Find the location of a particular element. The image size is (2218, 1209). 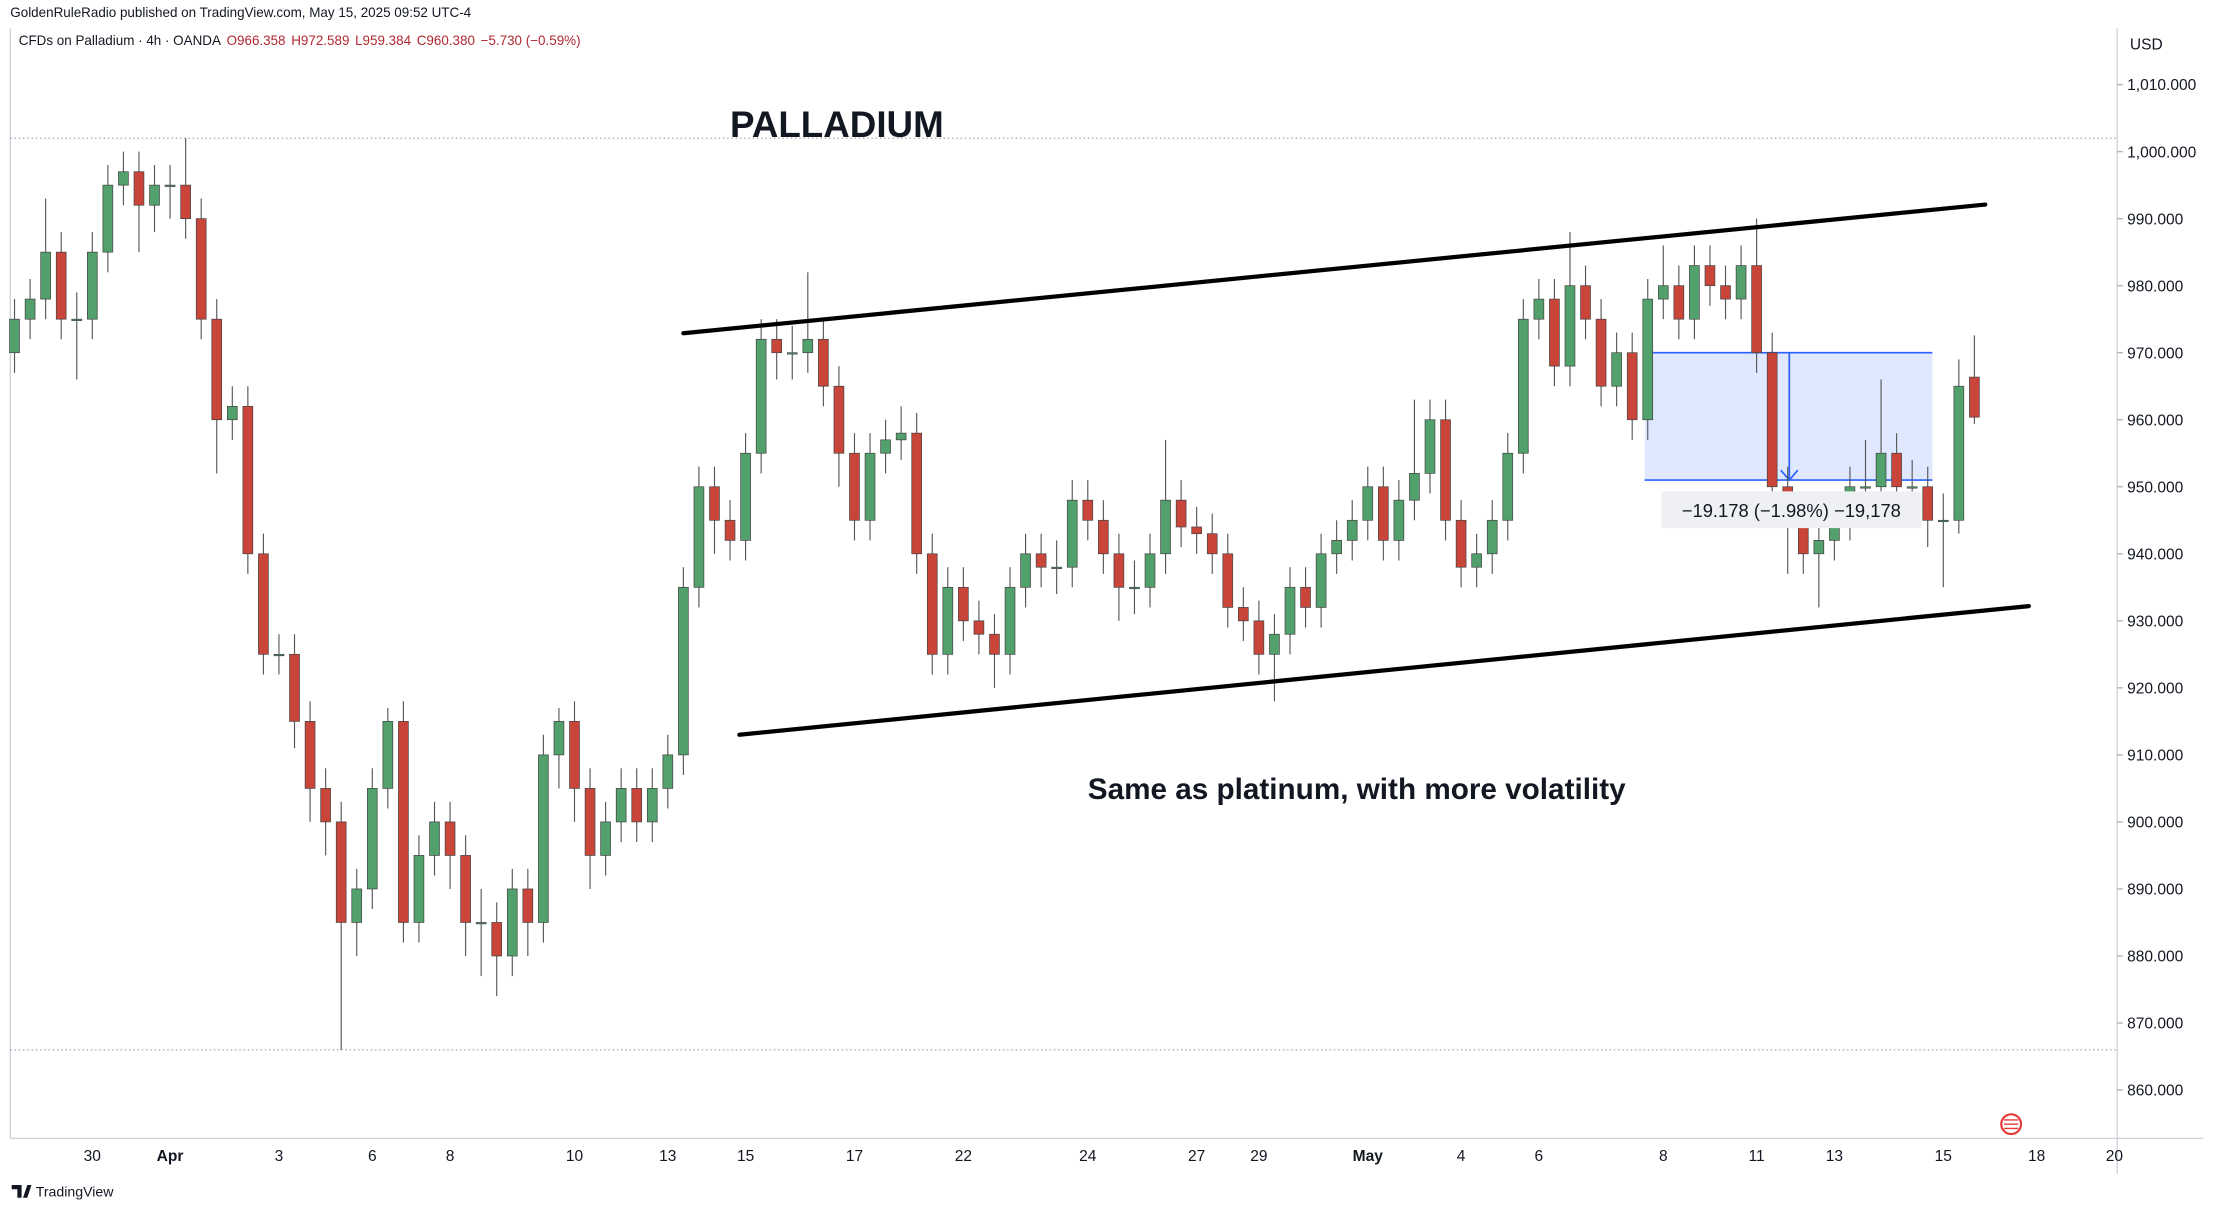

x-tick-label: 11 is located at coordinates (1757, 1156).